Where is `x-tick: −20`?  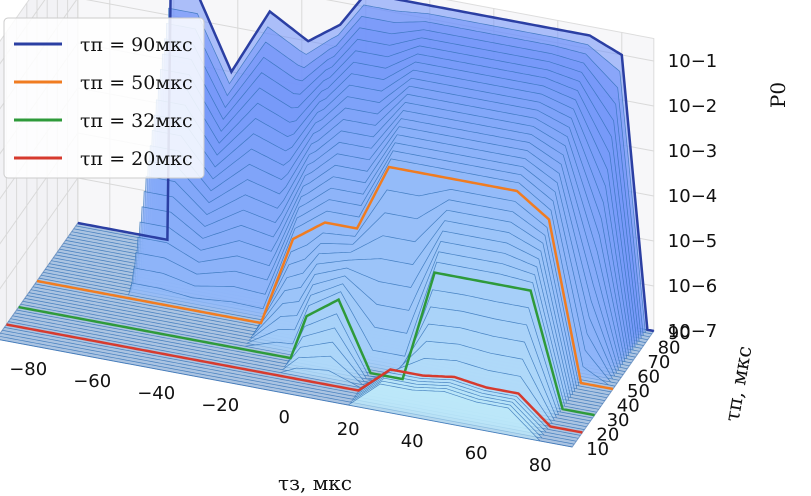 x-tick: −20 is located at coordinates (220, 405).